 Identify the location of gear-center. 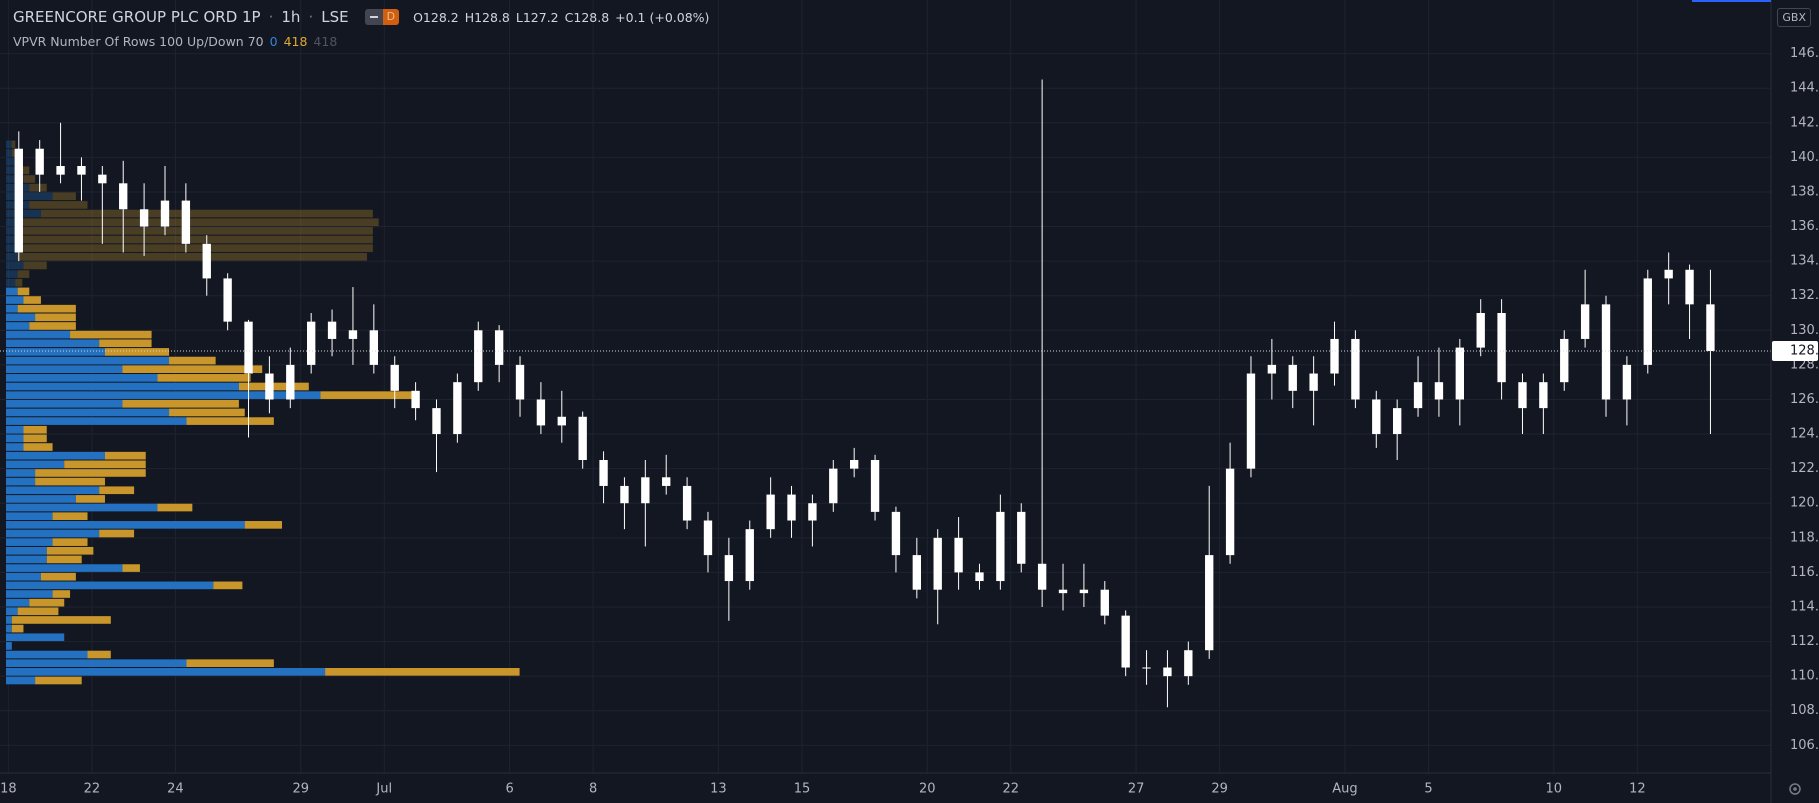
(1795, 789).